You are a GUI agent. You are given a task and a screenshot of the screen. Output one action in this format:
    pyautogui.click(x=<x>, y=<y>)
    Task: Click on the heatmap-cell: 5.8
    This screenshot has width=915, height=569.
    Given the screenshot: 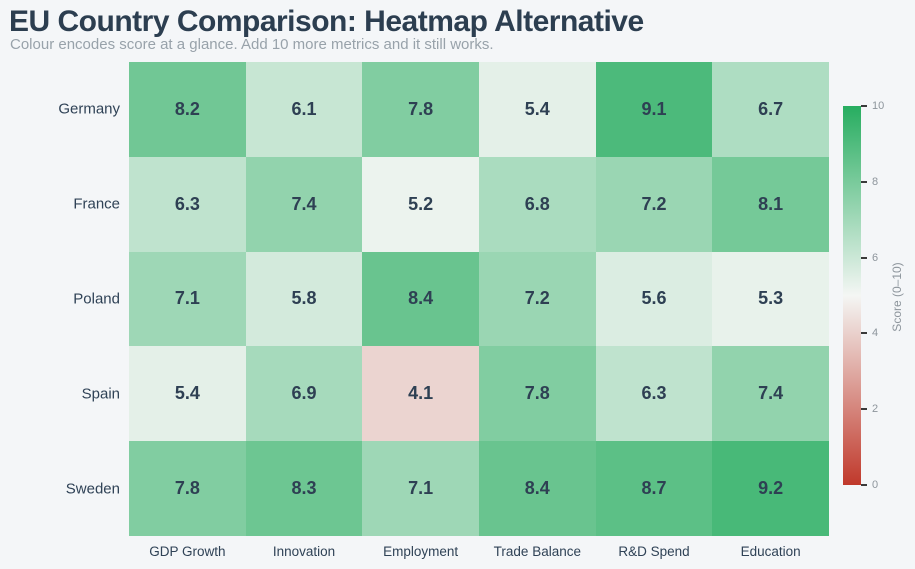 What is the action you would take?
    pyautogui.click(x=304, y=299)
    